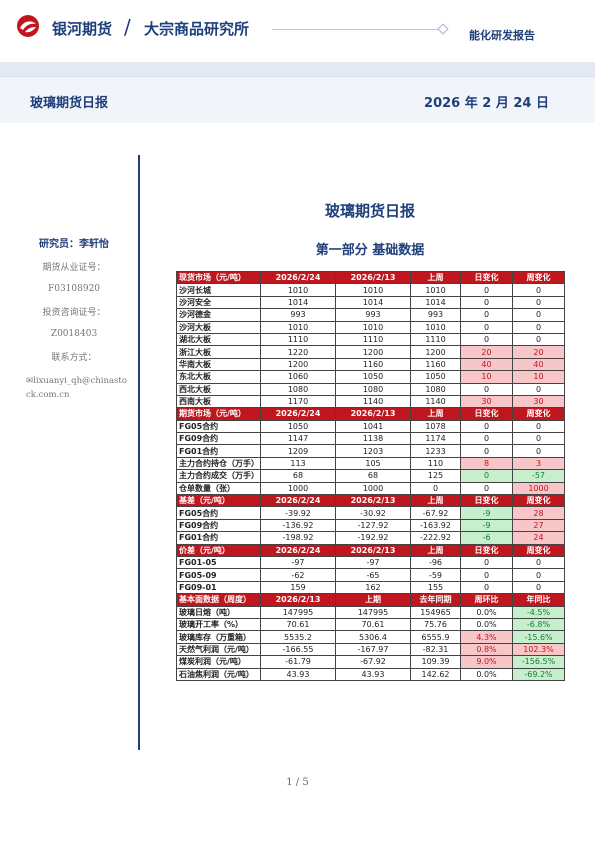 This screenshot has height=842, width=595. I want to click on table-cell: 2026/2/24, so click(298, 414).